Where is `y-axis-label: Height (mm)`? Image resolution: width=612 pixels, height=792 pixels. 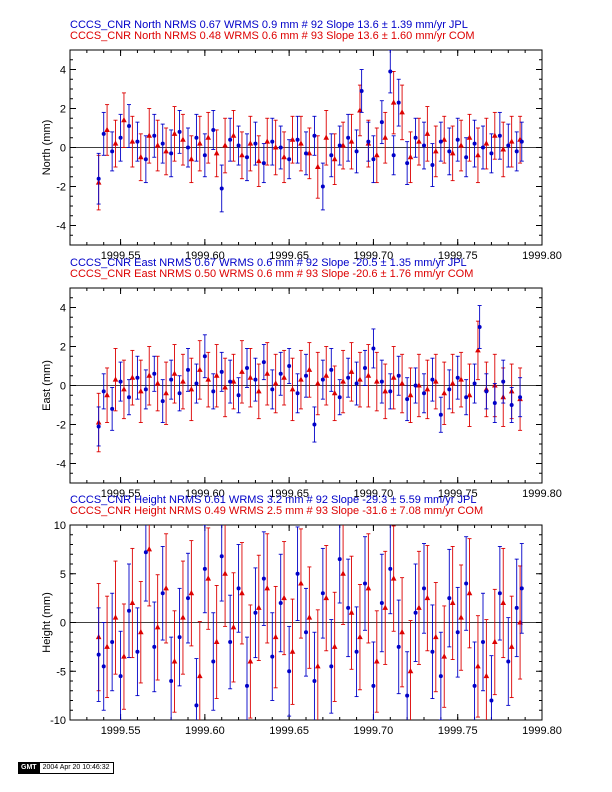 y-axis-label: Height (mm) is located at coordinates (47, 622).